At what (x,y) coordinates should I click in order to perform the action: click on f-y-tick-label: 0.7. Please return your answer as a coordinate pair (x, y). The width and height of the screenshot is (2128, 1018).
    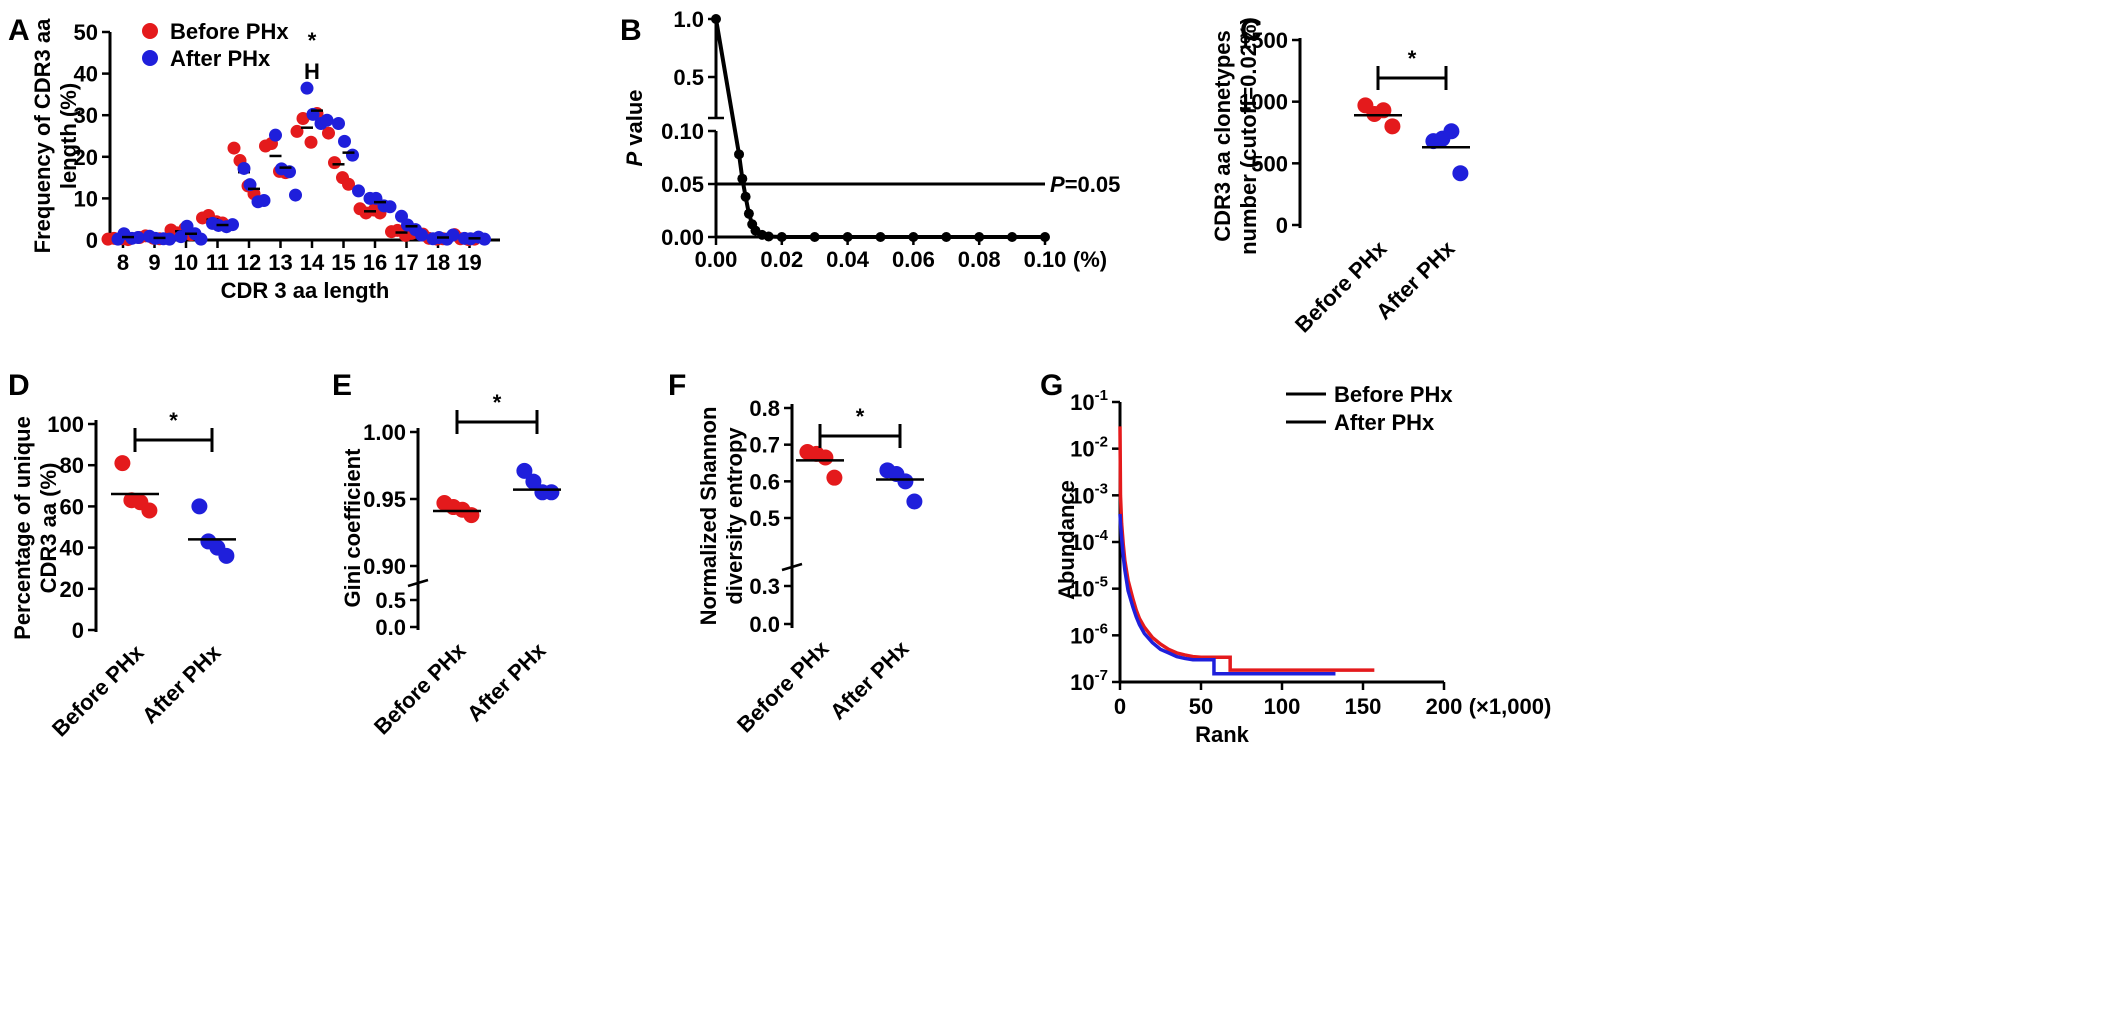
    Looking at the image, I should click on (764, 445).